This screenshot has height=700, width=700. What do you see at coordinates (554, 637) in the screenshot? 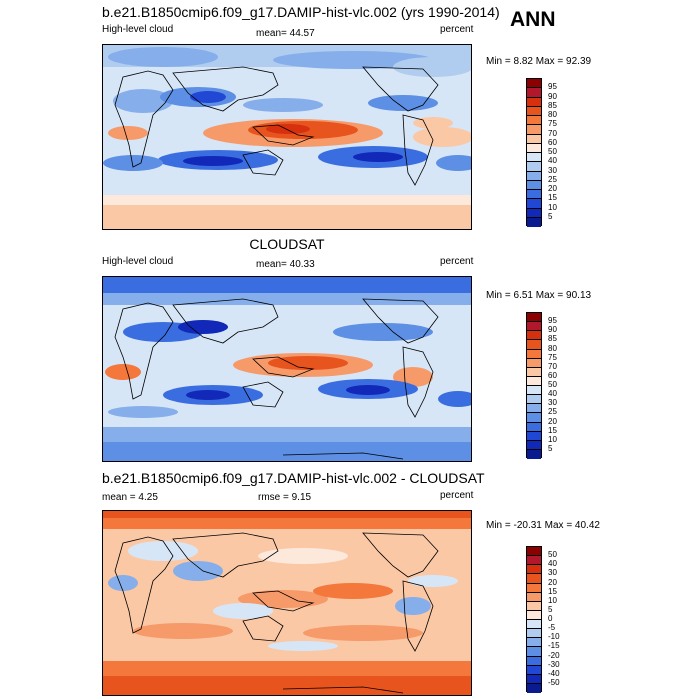
I see `colorbar-tick-label: -10` at bounding box center [554, 637].